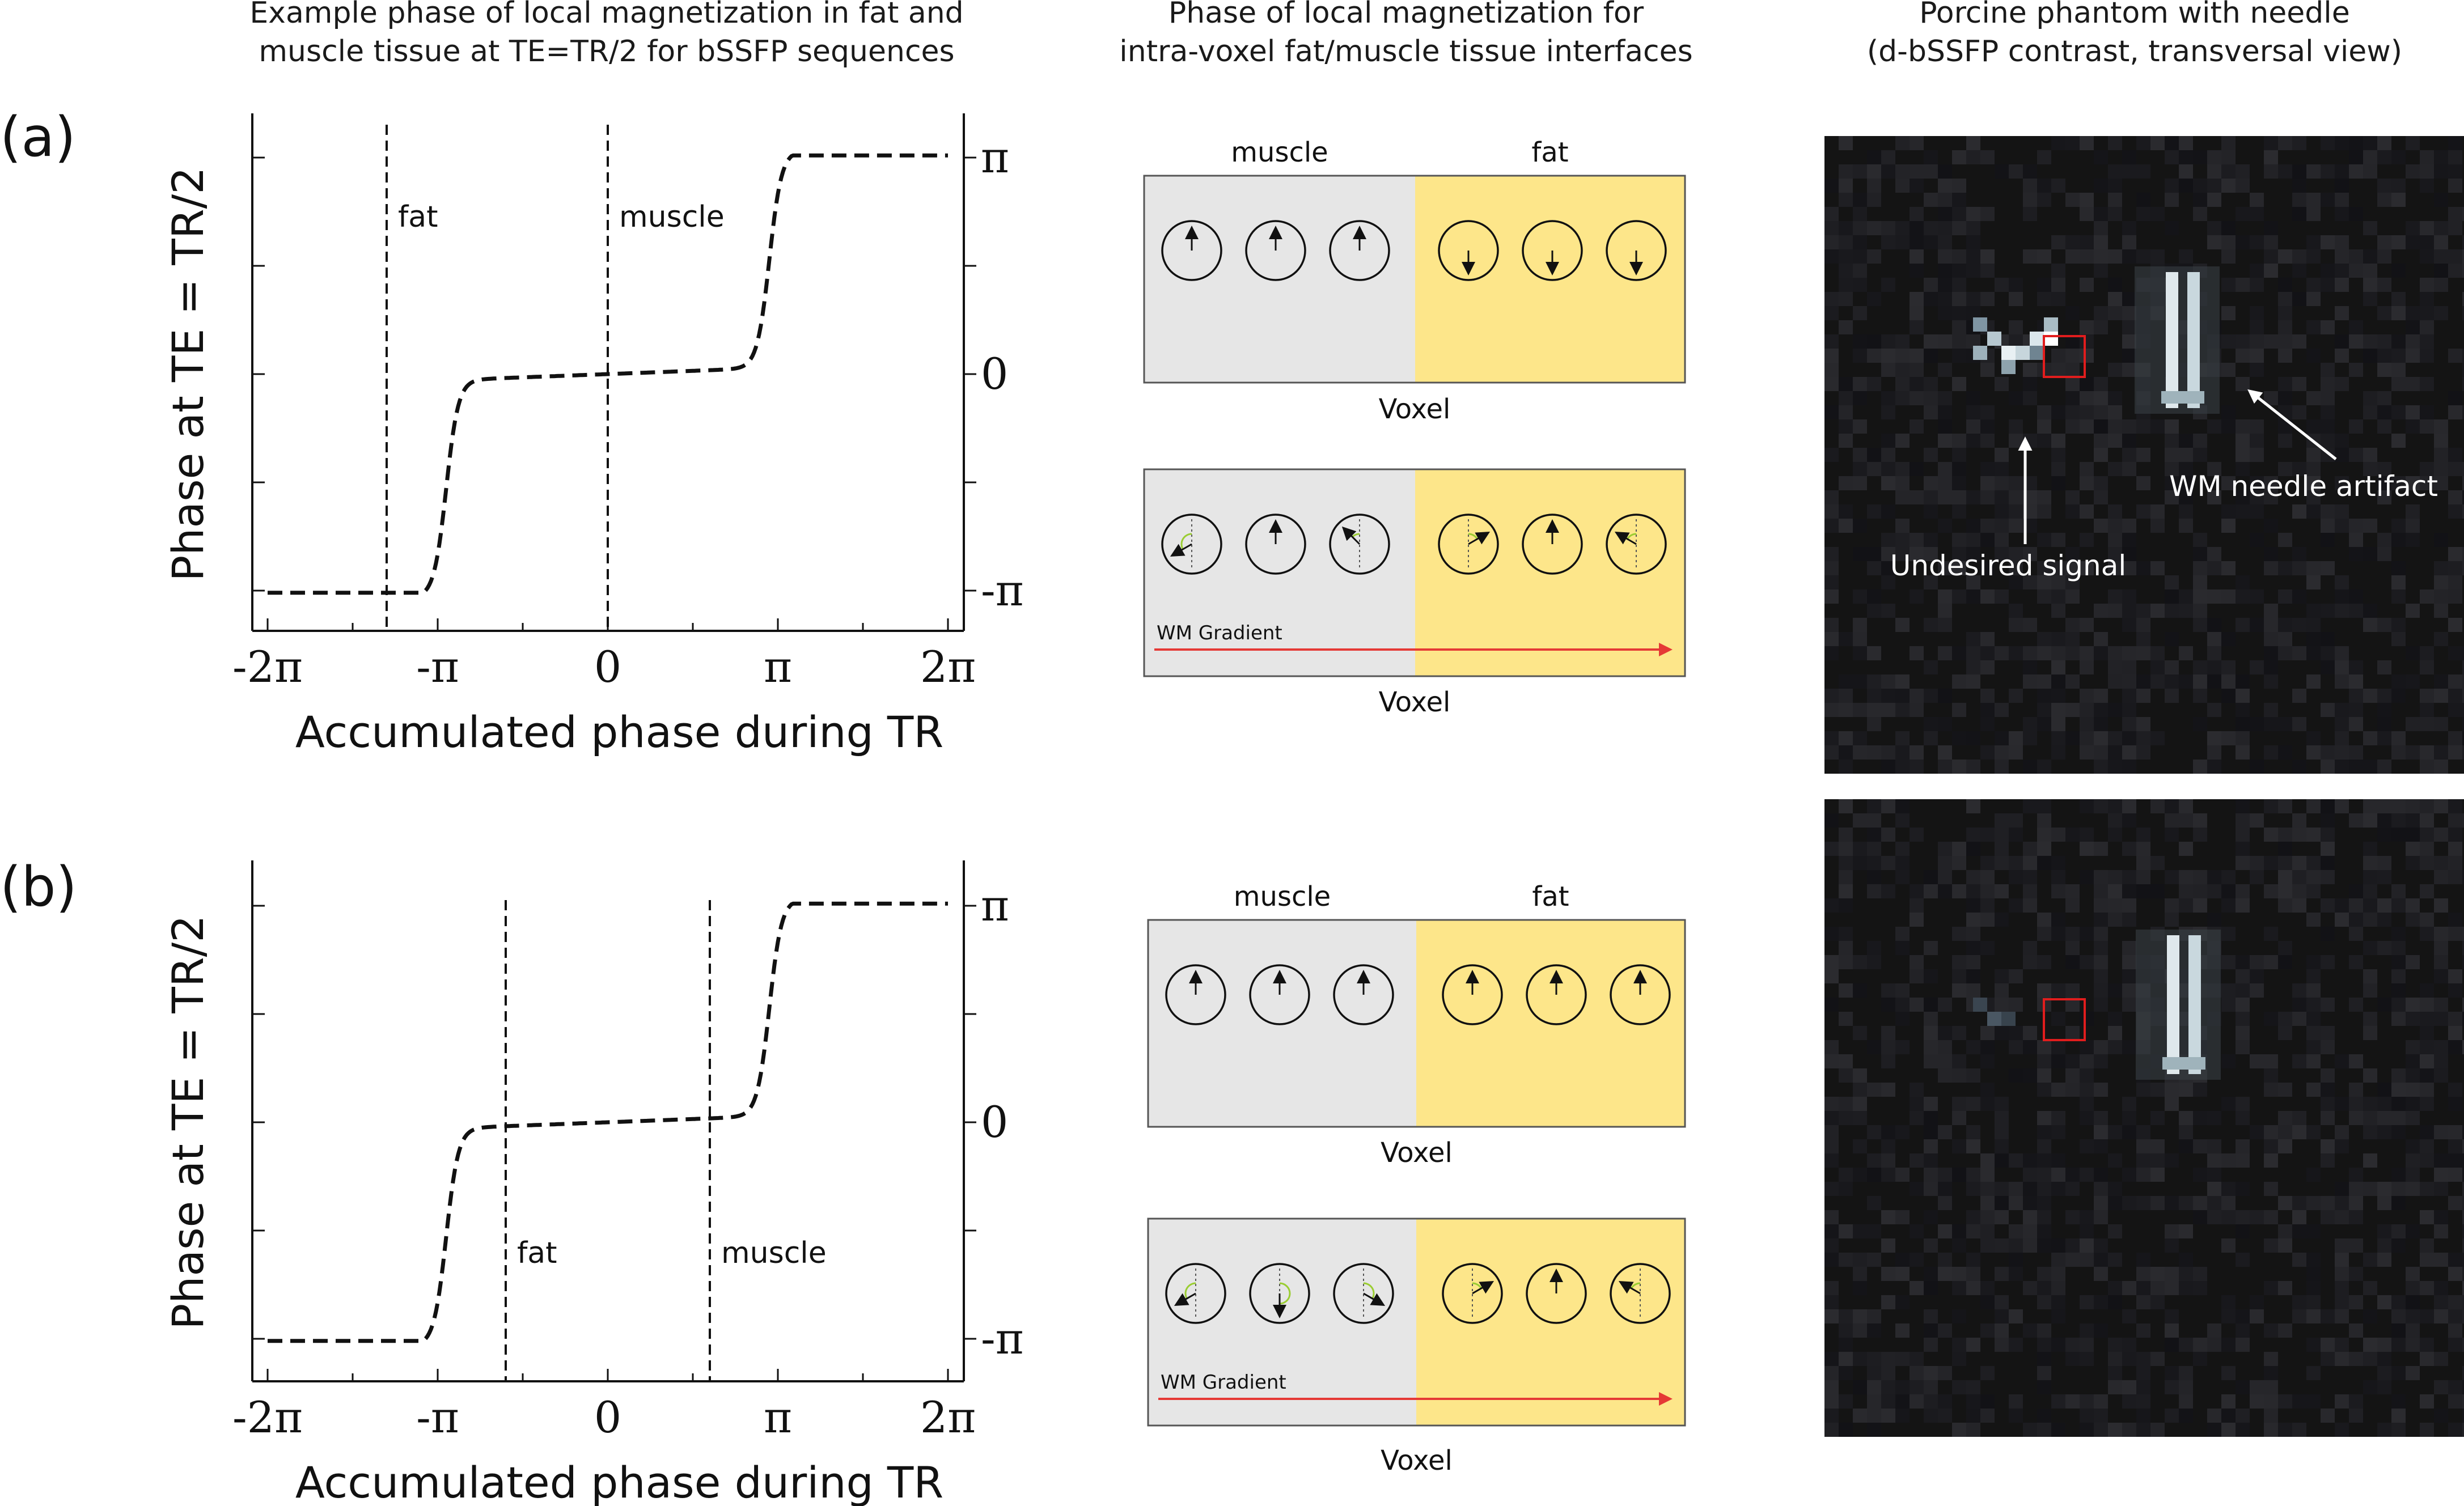 The height and width of the screenshot is (1506, 2464). I want to click on voxel-header-muscle: muscle, so click(1279, 153).